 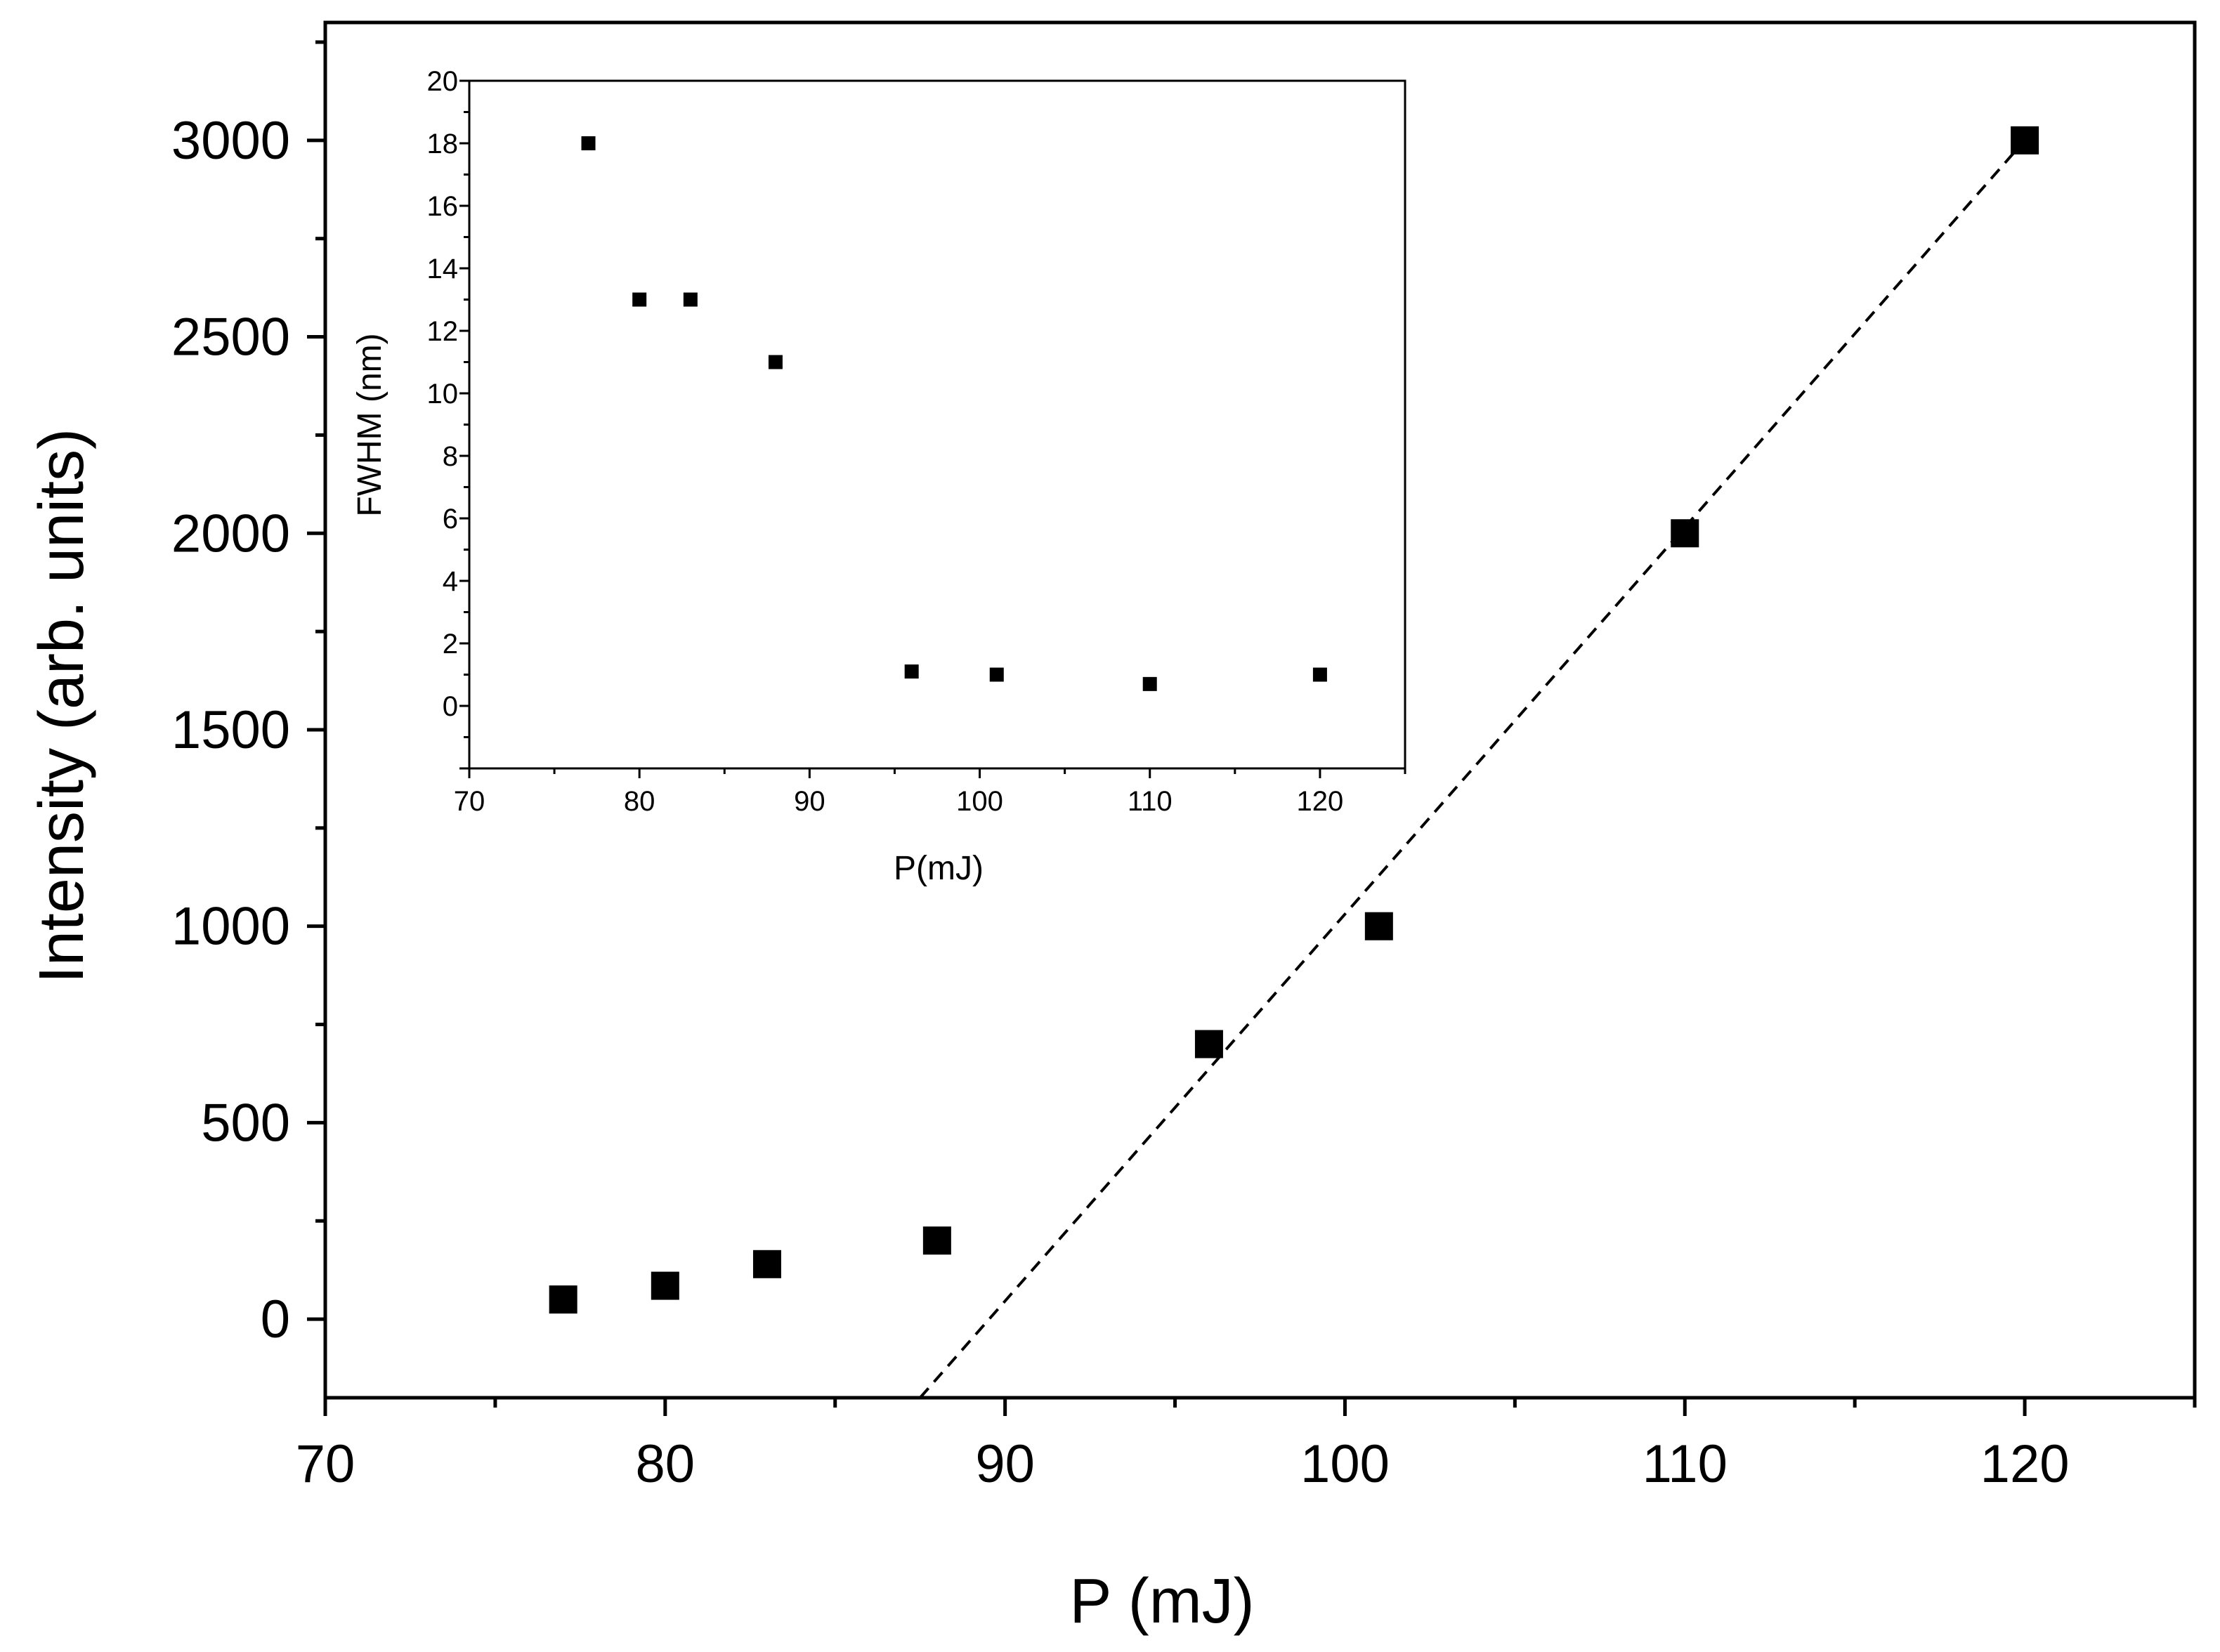 I want to click on inset-y-tick-label: 6, so click(x=450, y=519).